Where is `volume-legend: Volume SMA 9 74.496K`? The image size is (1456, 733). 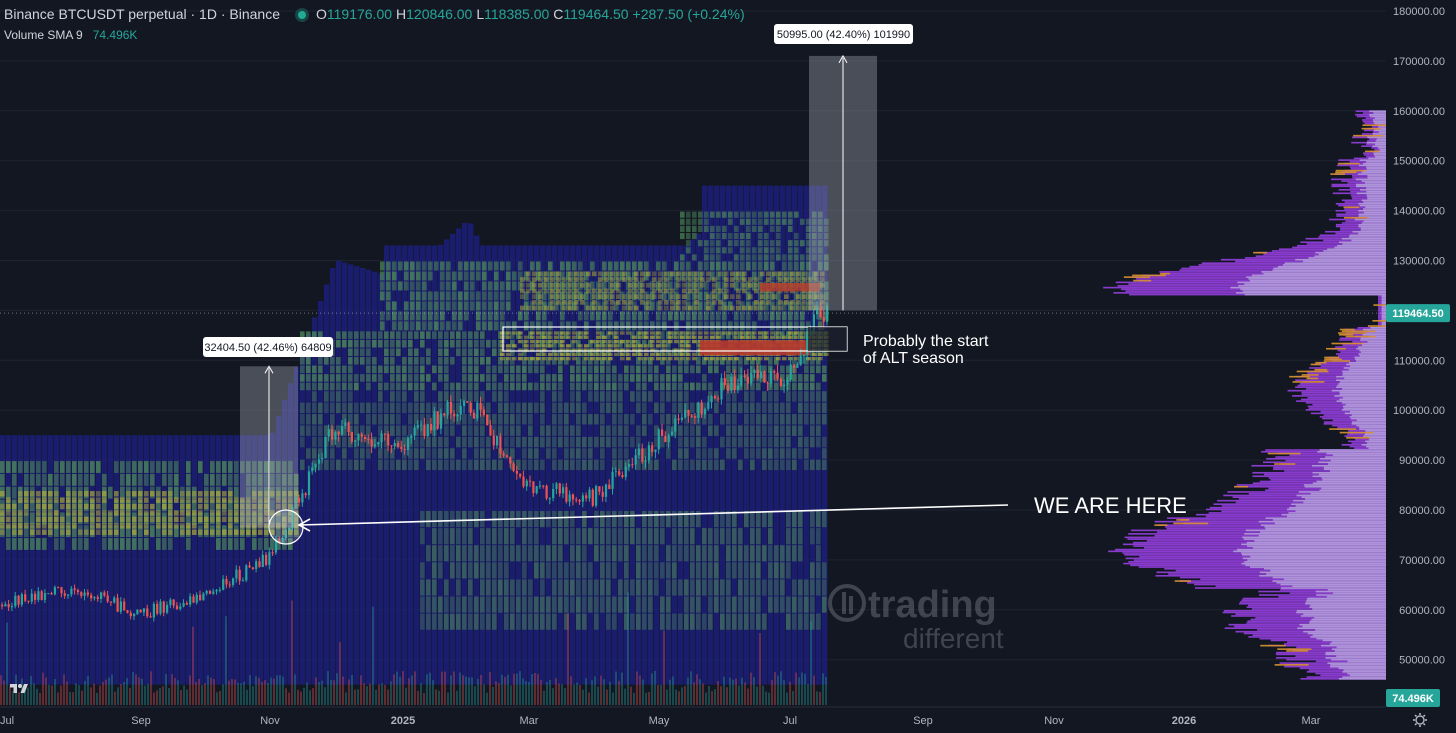 volume-legend: Volume SMA 9 74.496K is located at coordinates (70, 35).